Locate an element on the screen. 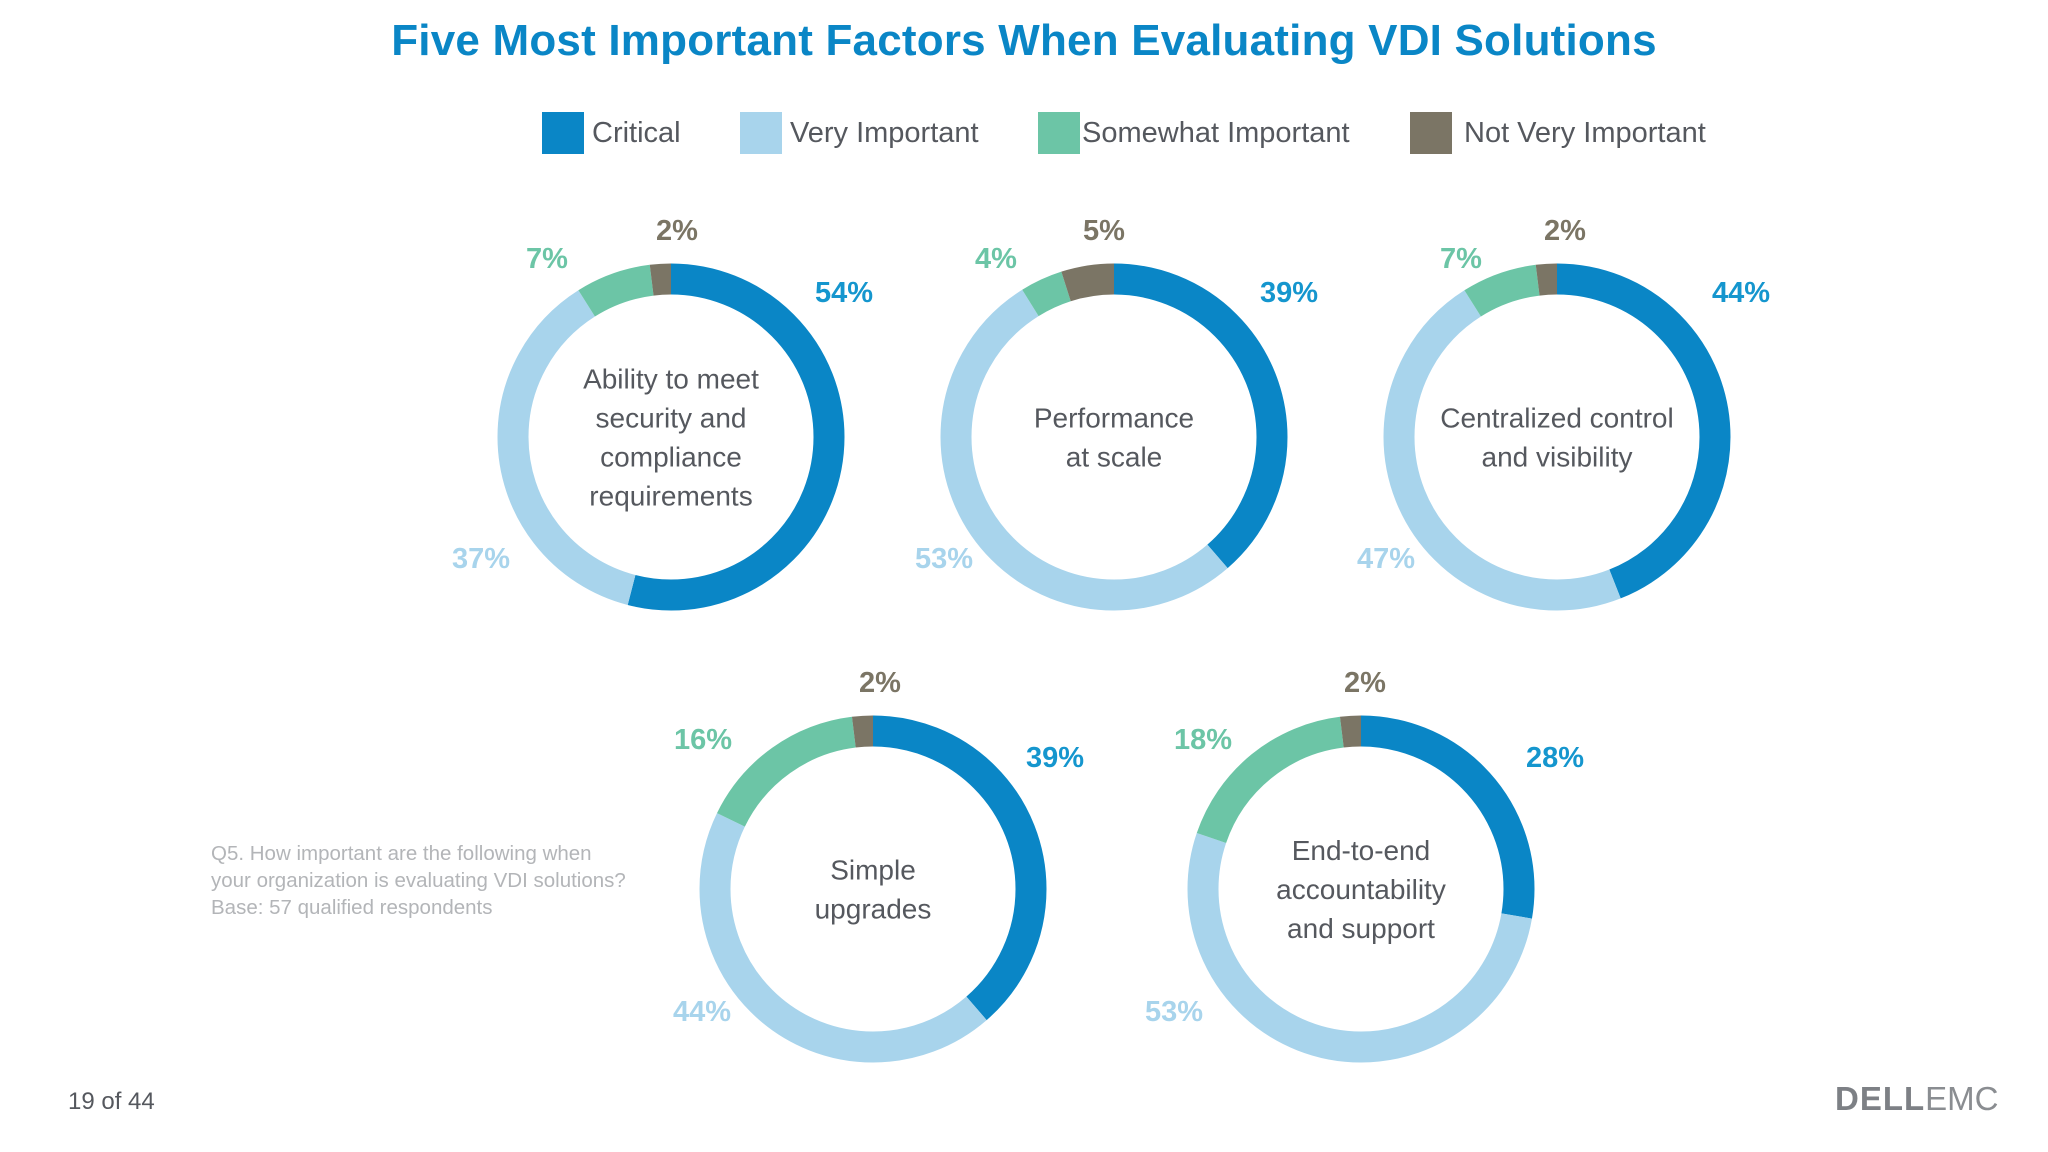  donut-5-segment-not-very-important is located at coordinates (1361, 889).